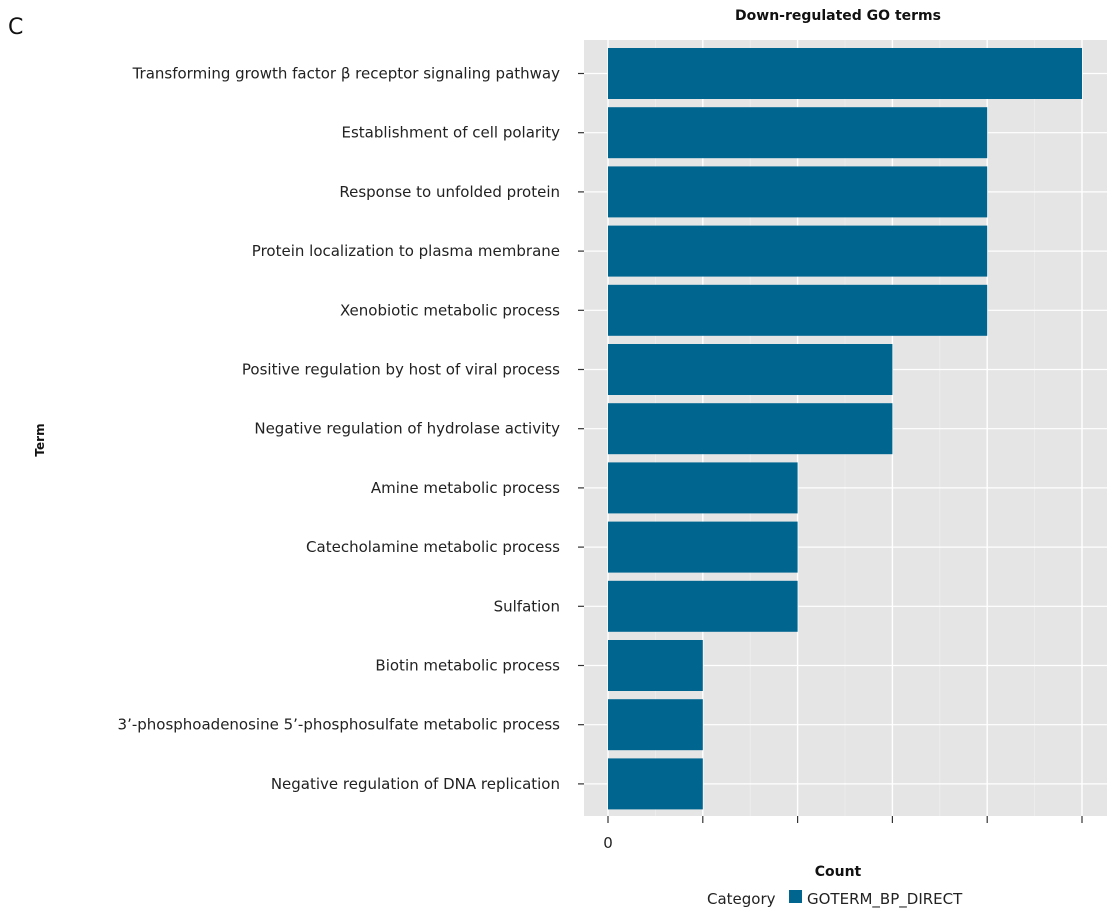  I want to click on term-label: Negative regulation of DNA replication, so click(415, 784).